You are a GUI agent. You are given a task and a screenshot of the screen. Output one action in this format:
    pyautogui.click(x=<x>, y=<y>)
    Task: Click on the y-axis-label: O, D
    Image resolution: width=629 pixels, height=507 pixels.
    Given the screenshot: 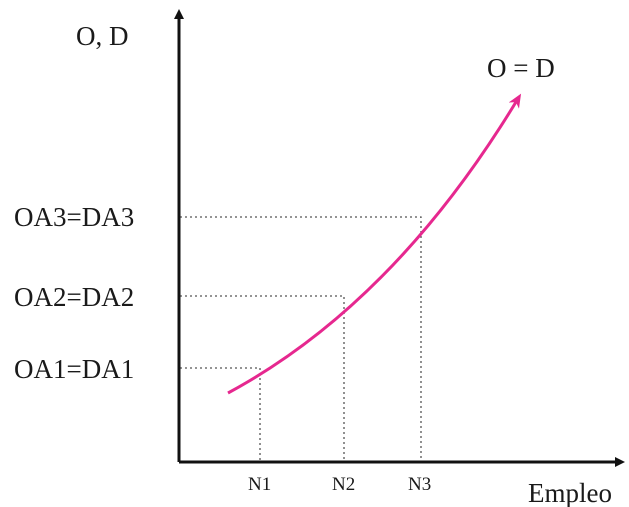 What is the action you would take?
    pyautogui.click(x=102, y=36)
    